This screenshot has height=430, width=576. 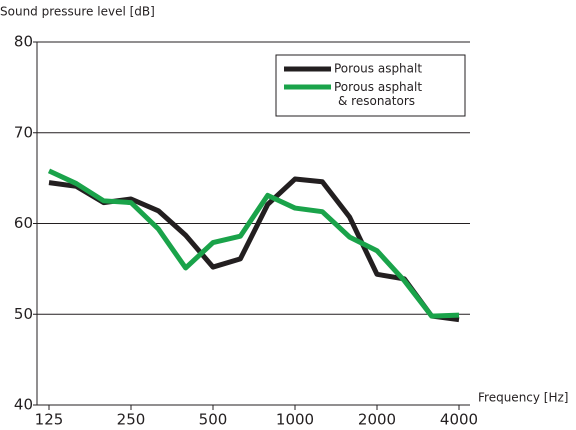 I want to click on x-tick-label: 1000, so click(x=295, y=420).